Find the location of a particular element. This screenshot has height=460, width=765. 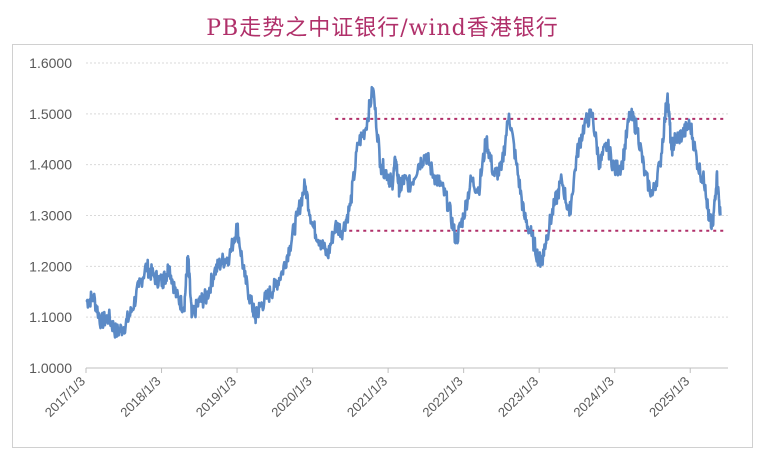

chart-title: PB走势之中证银行/wind香港银行 is located at coordinates (382, 28).